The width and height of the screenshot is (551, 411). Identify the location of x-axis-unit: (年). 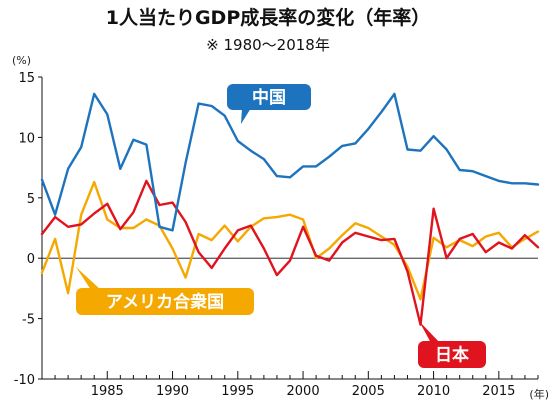
(539, 394).